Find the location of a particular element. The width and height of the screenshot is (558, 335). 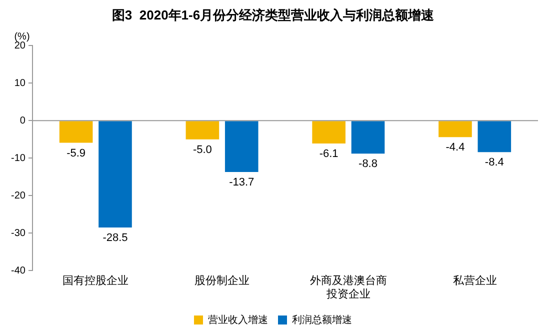

x-tick-label: 股份制企业 is located at coordinates (222, 281).